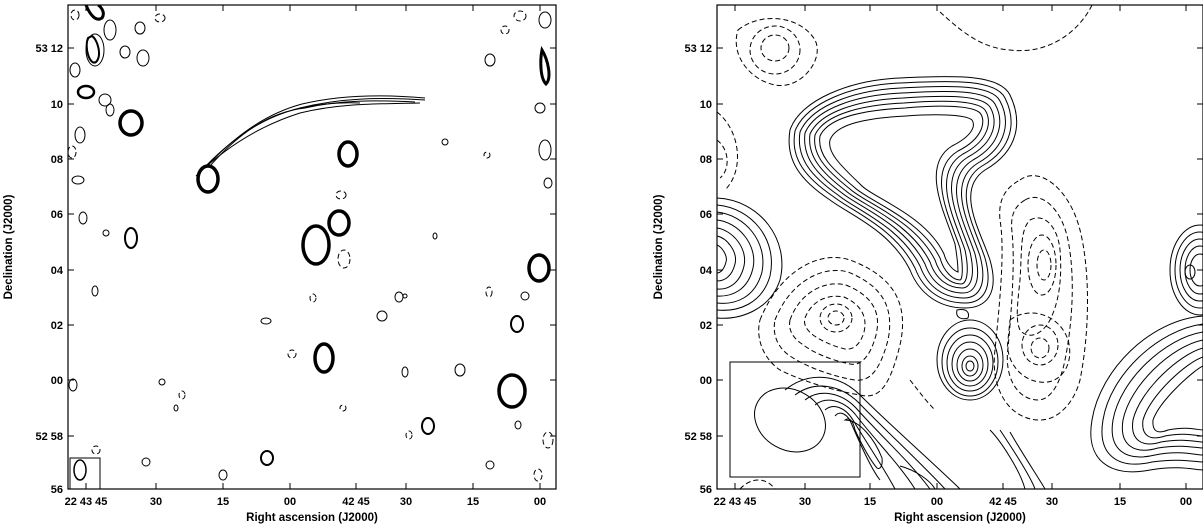  Describe the element at coordinates (85, 473) in the screenshot. I see `left-beam-box` at that location.